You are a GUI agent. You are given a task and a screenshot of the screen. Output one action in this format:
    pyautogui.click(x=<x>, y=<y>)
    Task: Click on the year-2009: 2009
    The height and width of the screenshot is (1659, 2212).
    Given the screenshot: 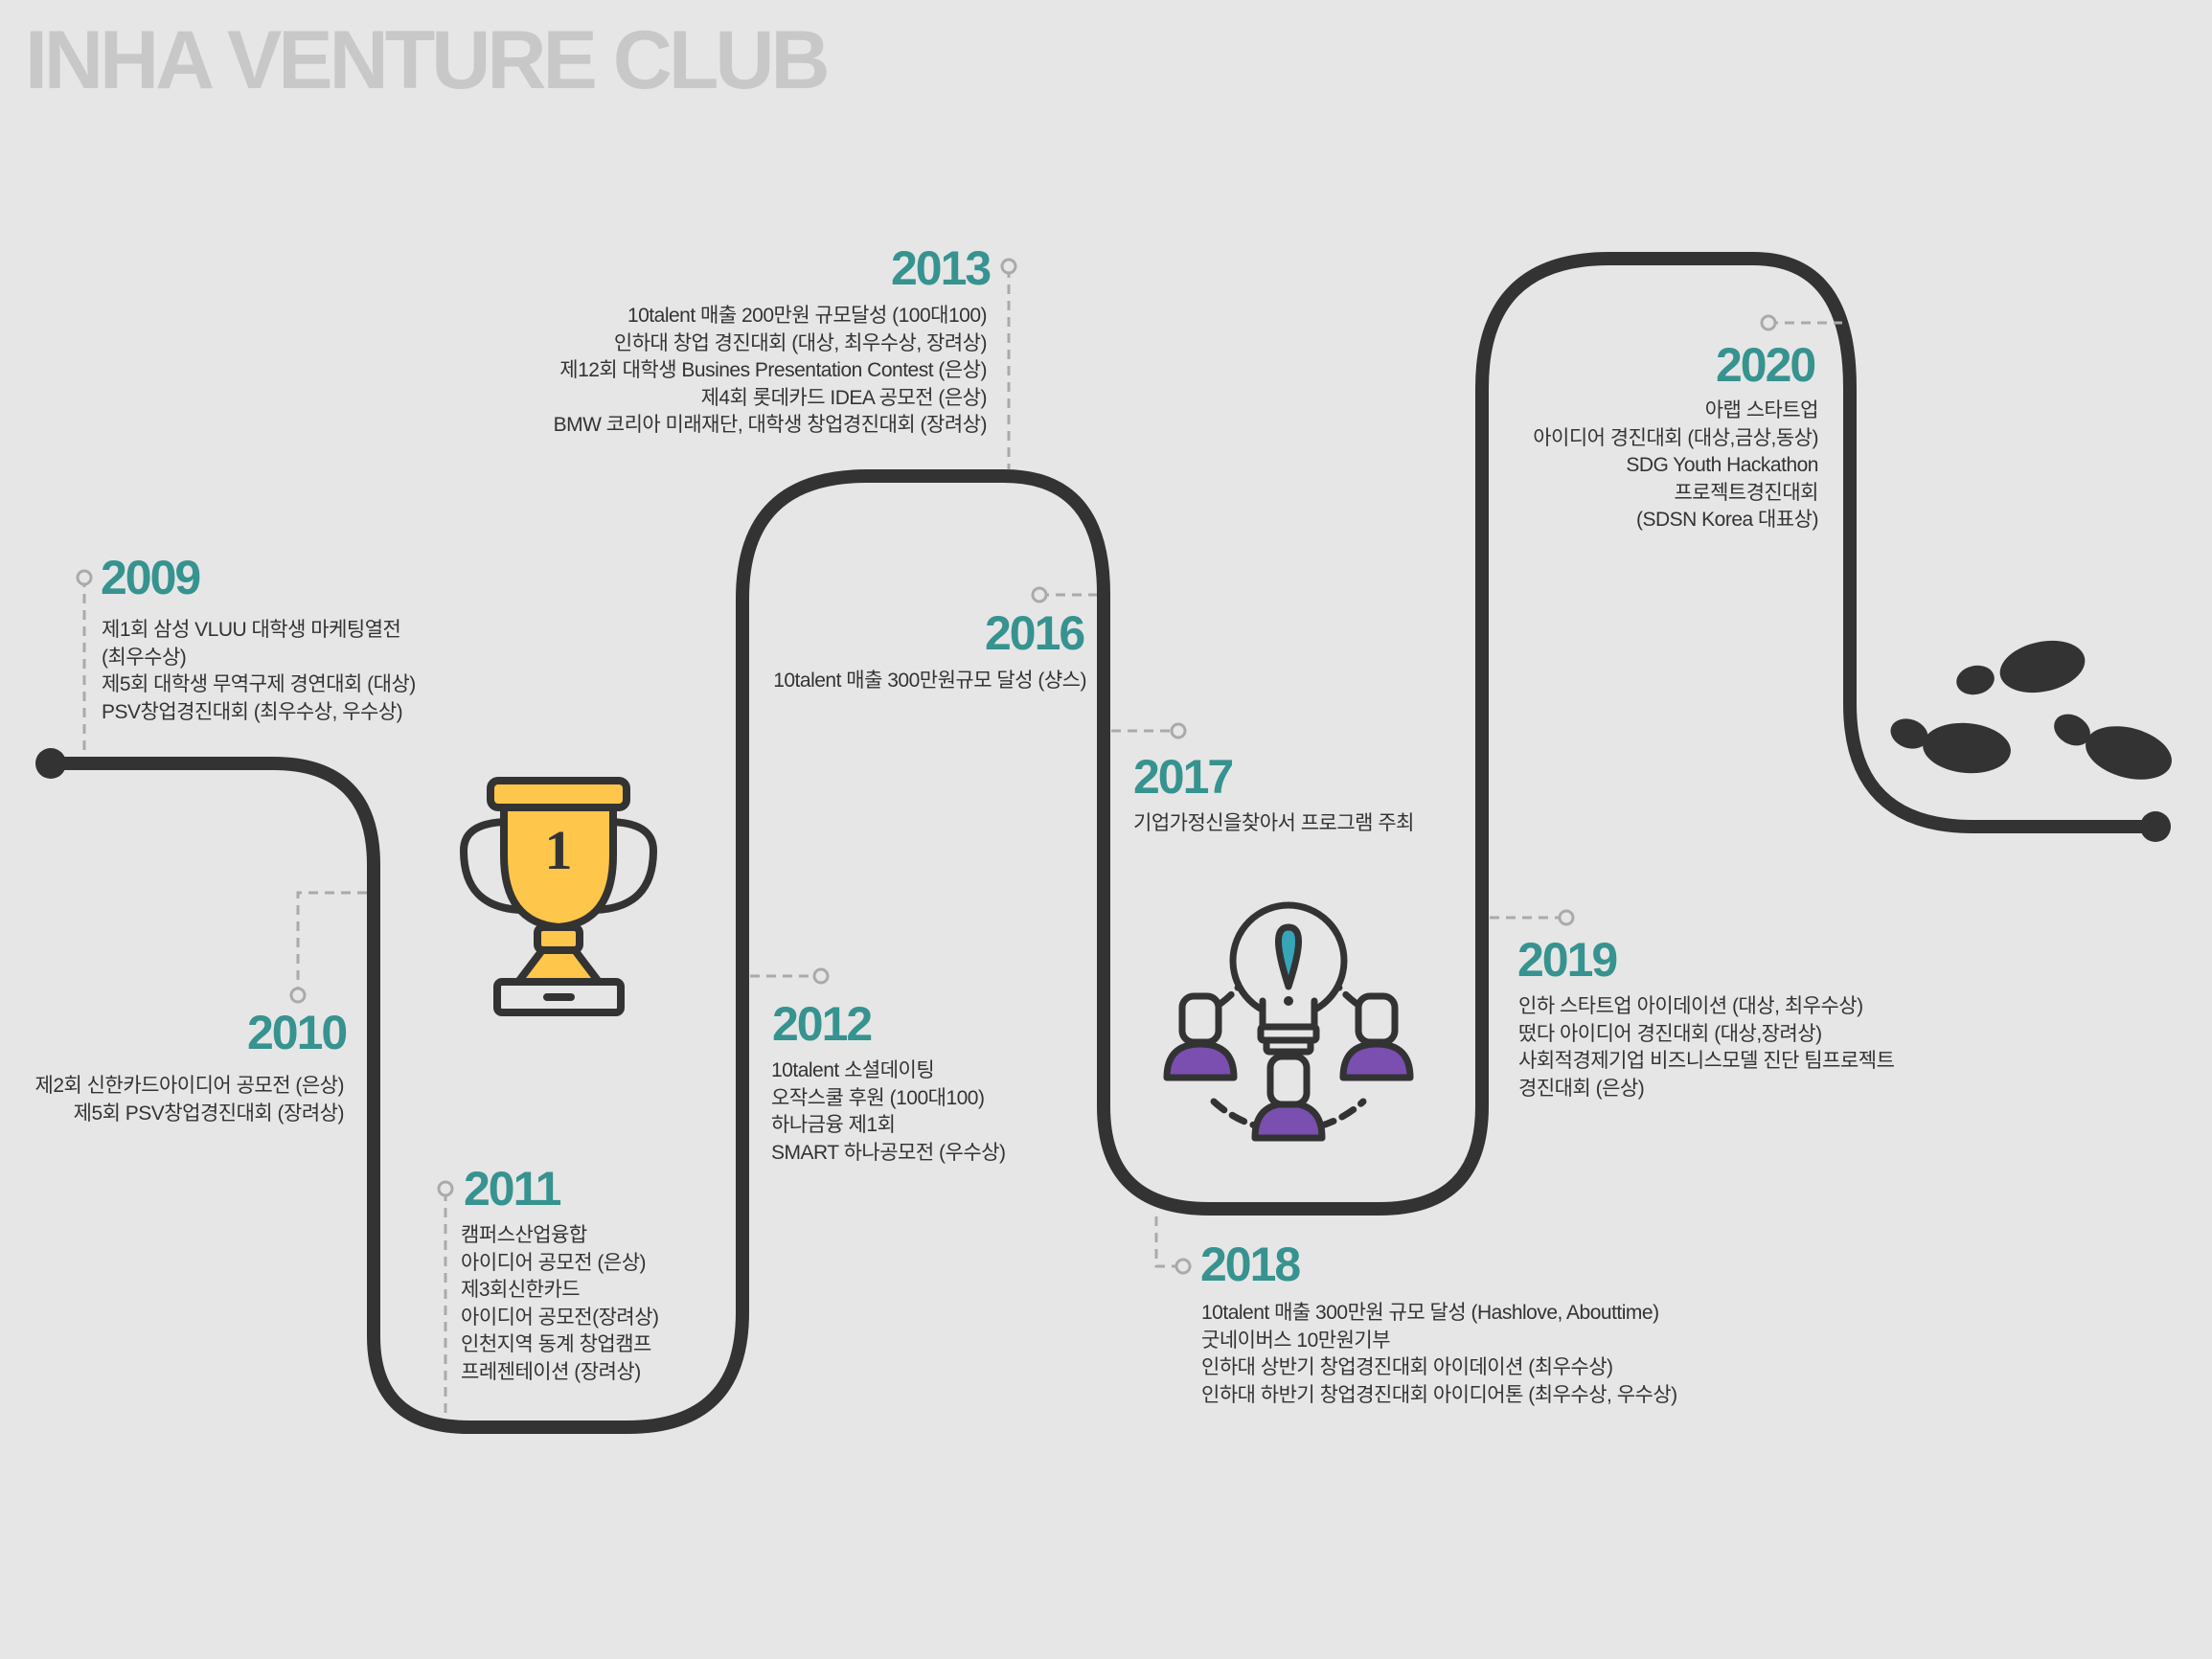 What is the action you would take?
    pyautogui.click(x=151, y=577)
    